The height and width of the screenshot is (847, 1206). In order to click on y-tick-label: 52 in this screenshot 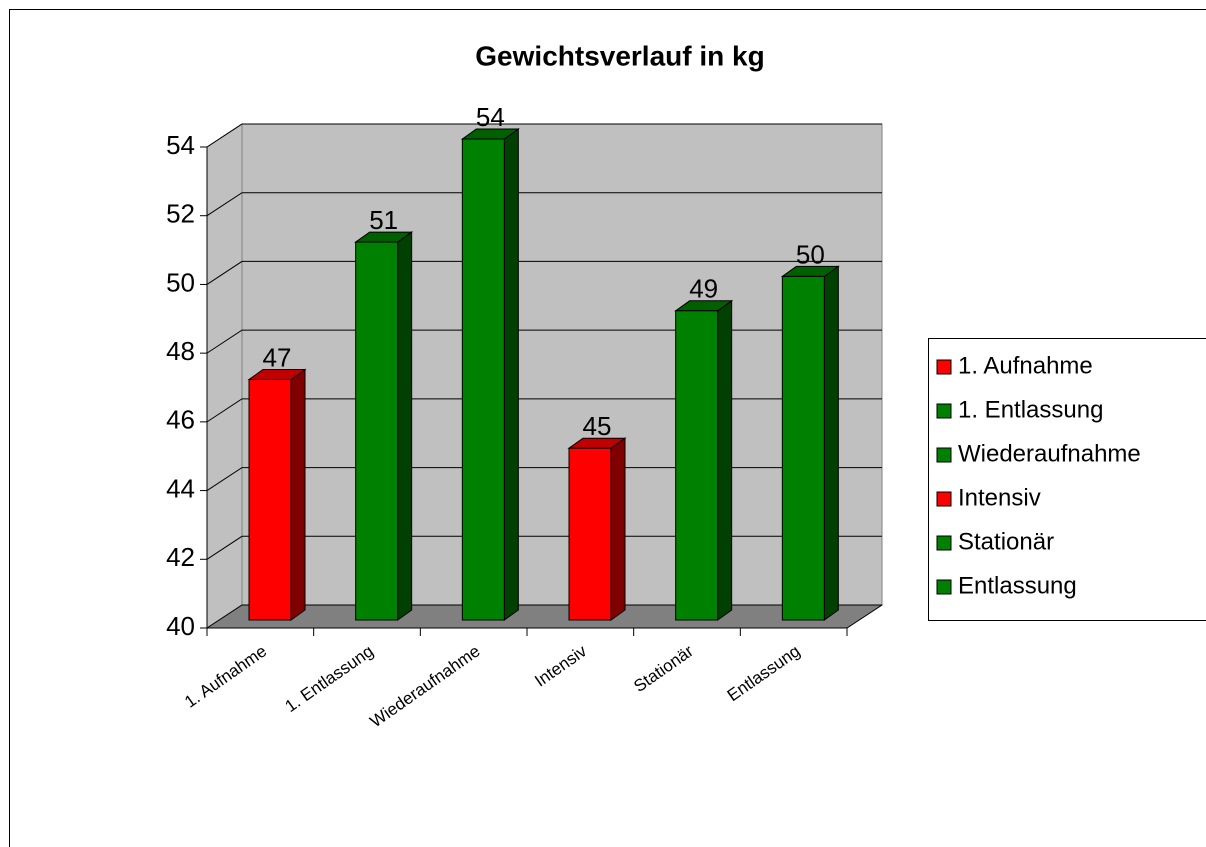, I will do `click(180, 214)`.